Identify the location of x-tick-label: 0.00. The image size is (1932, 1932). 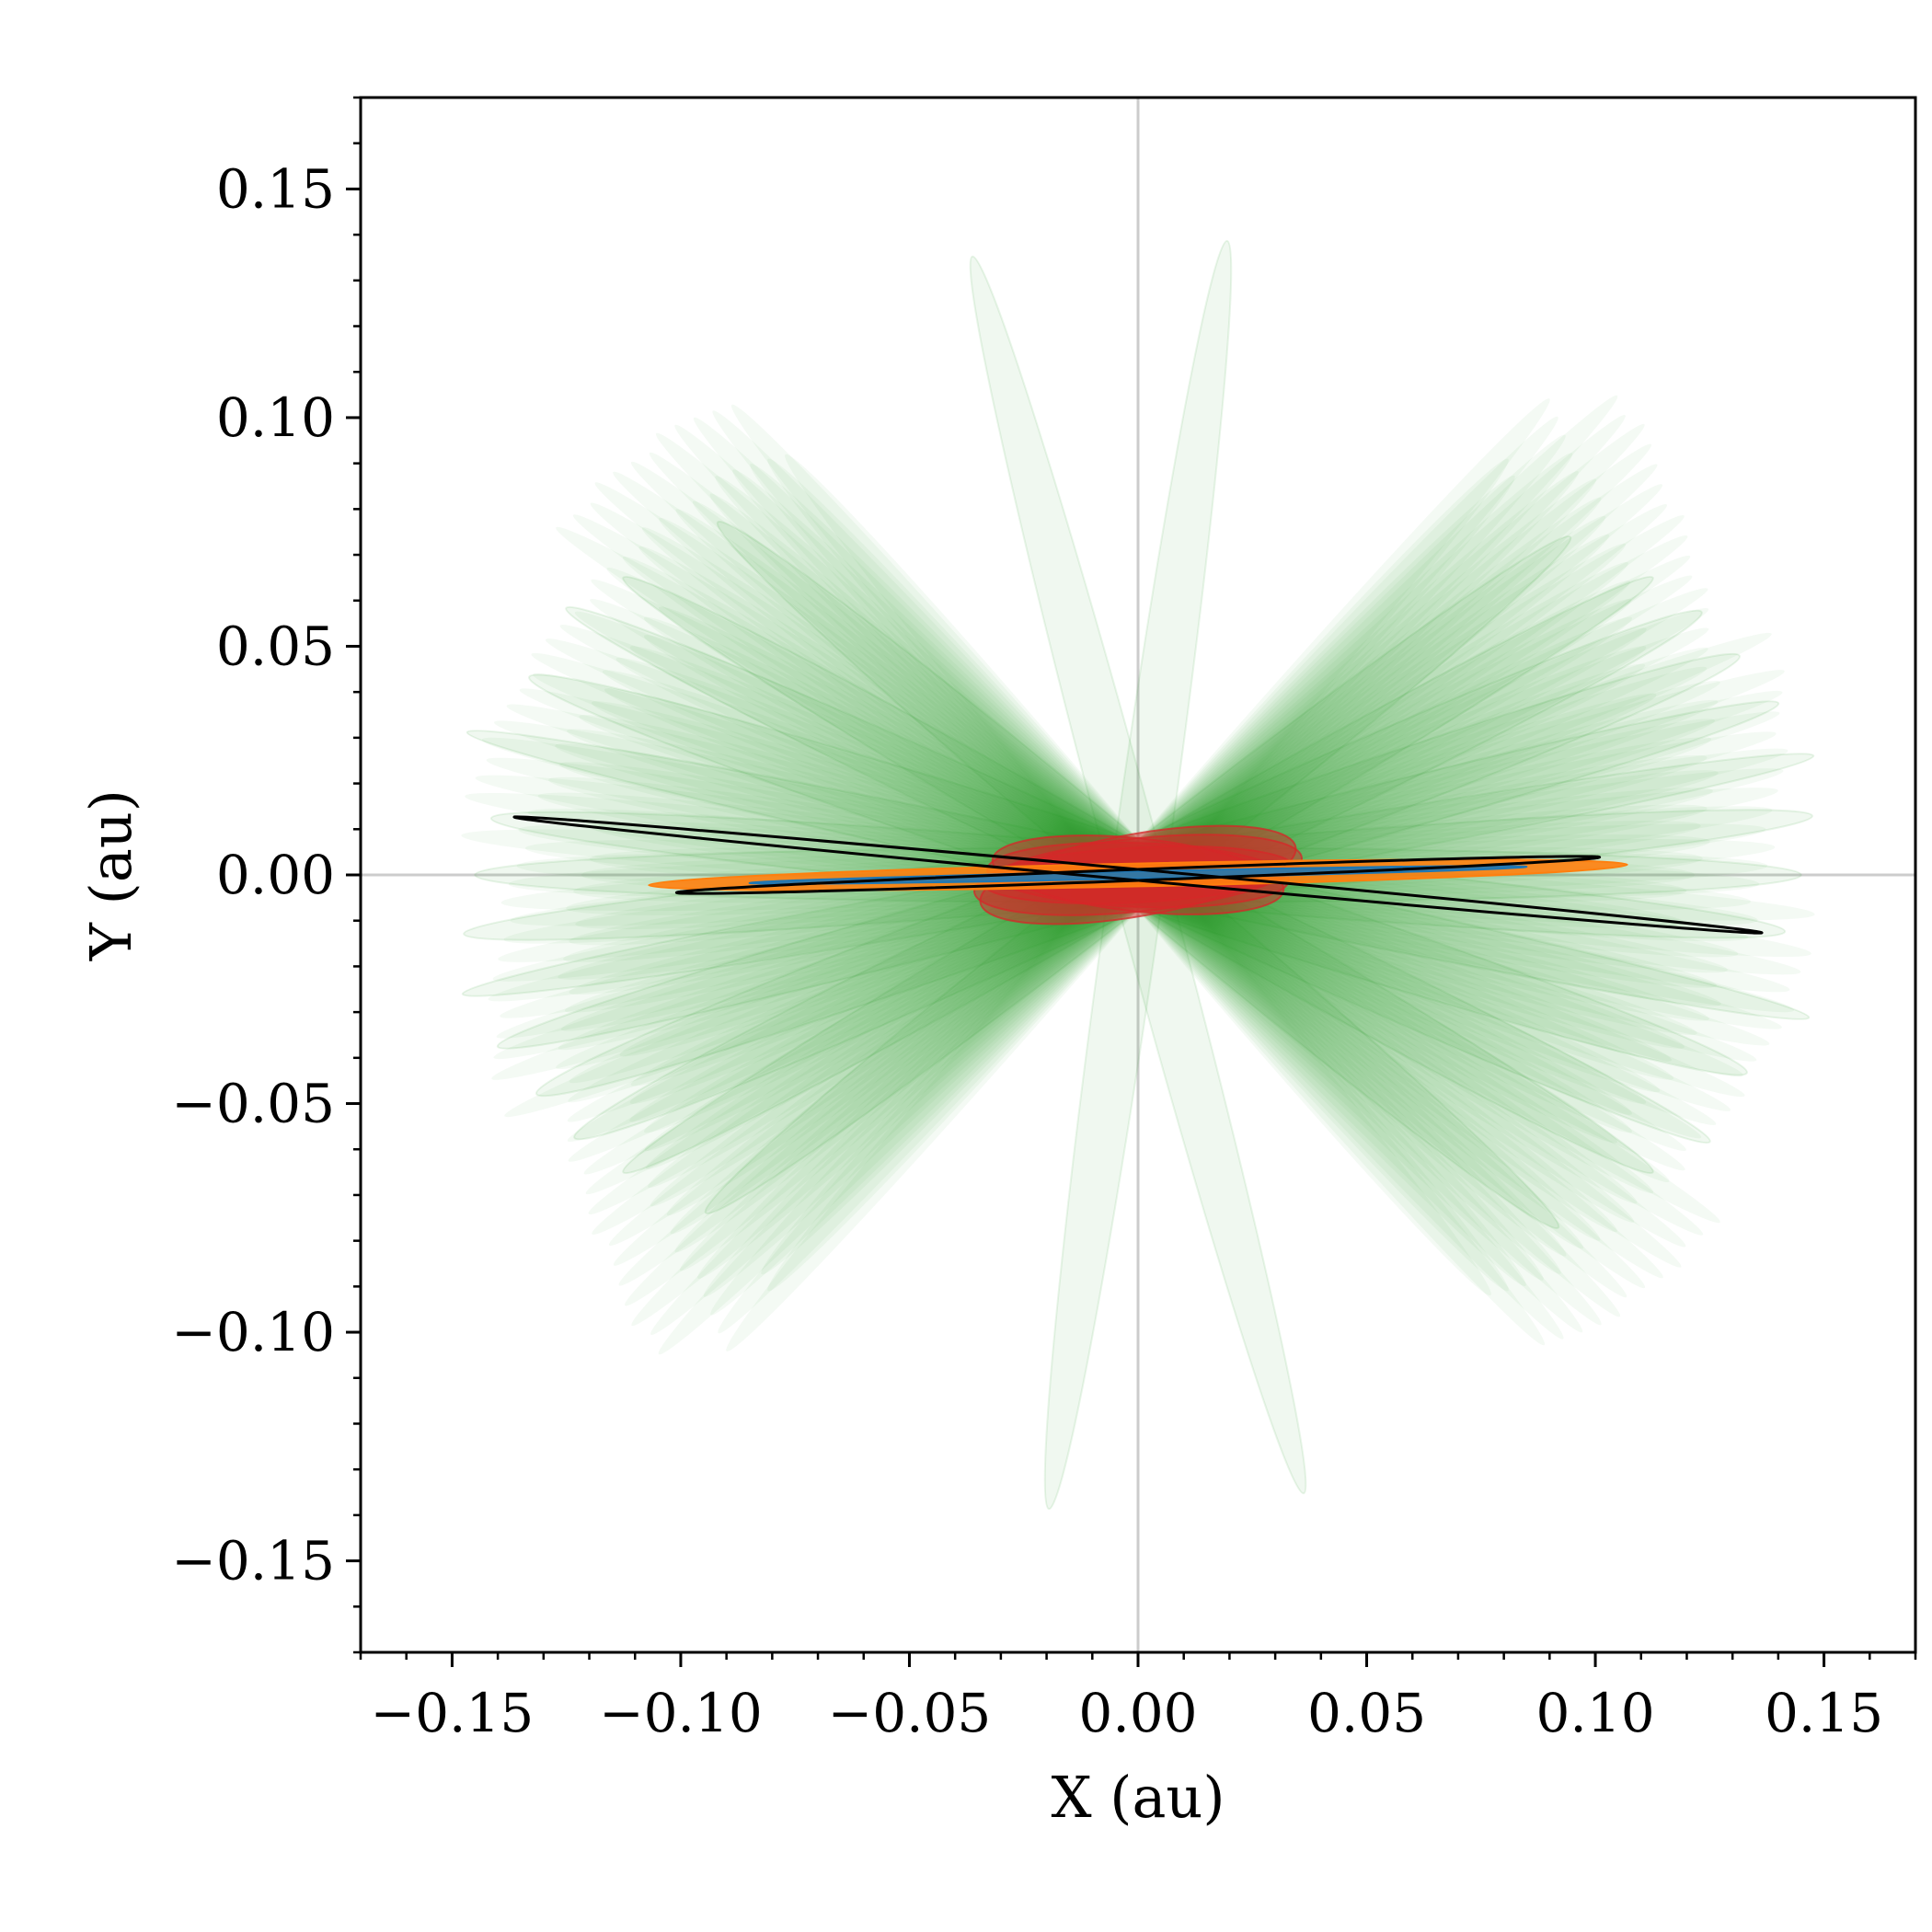
(1137, 1713).